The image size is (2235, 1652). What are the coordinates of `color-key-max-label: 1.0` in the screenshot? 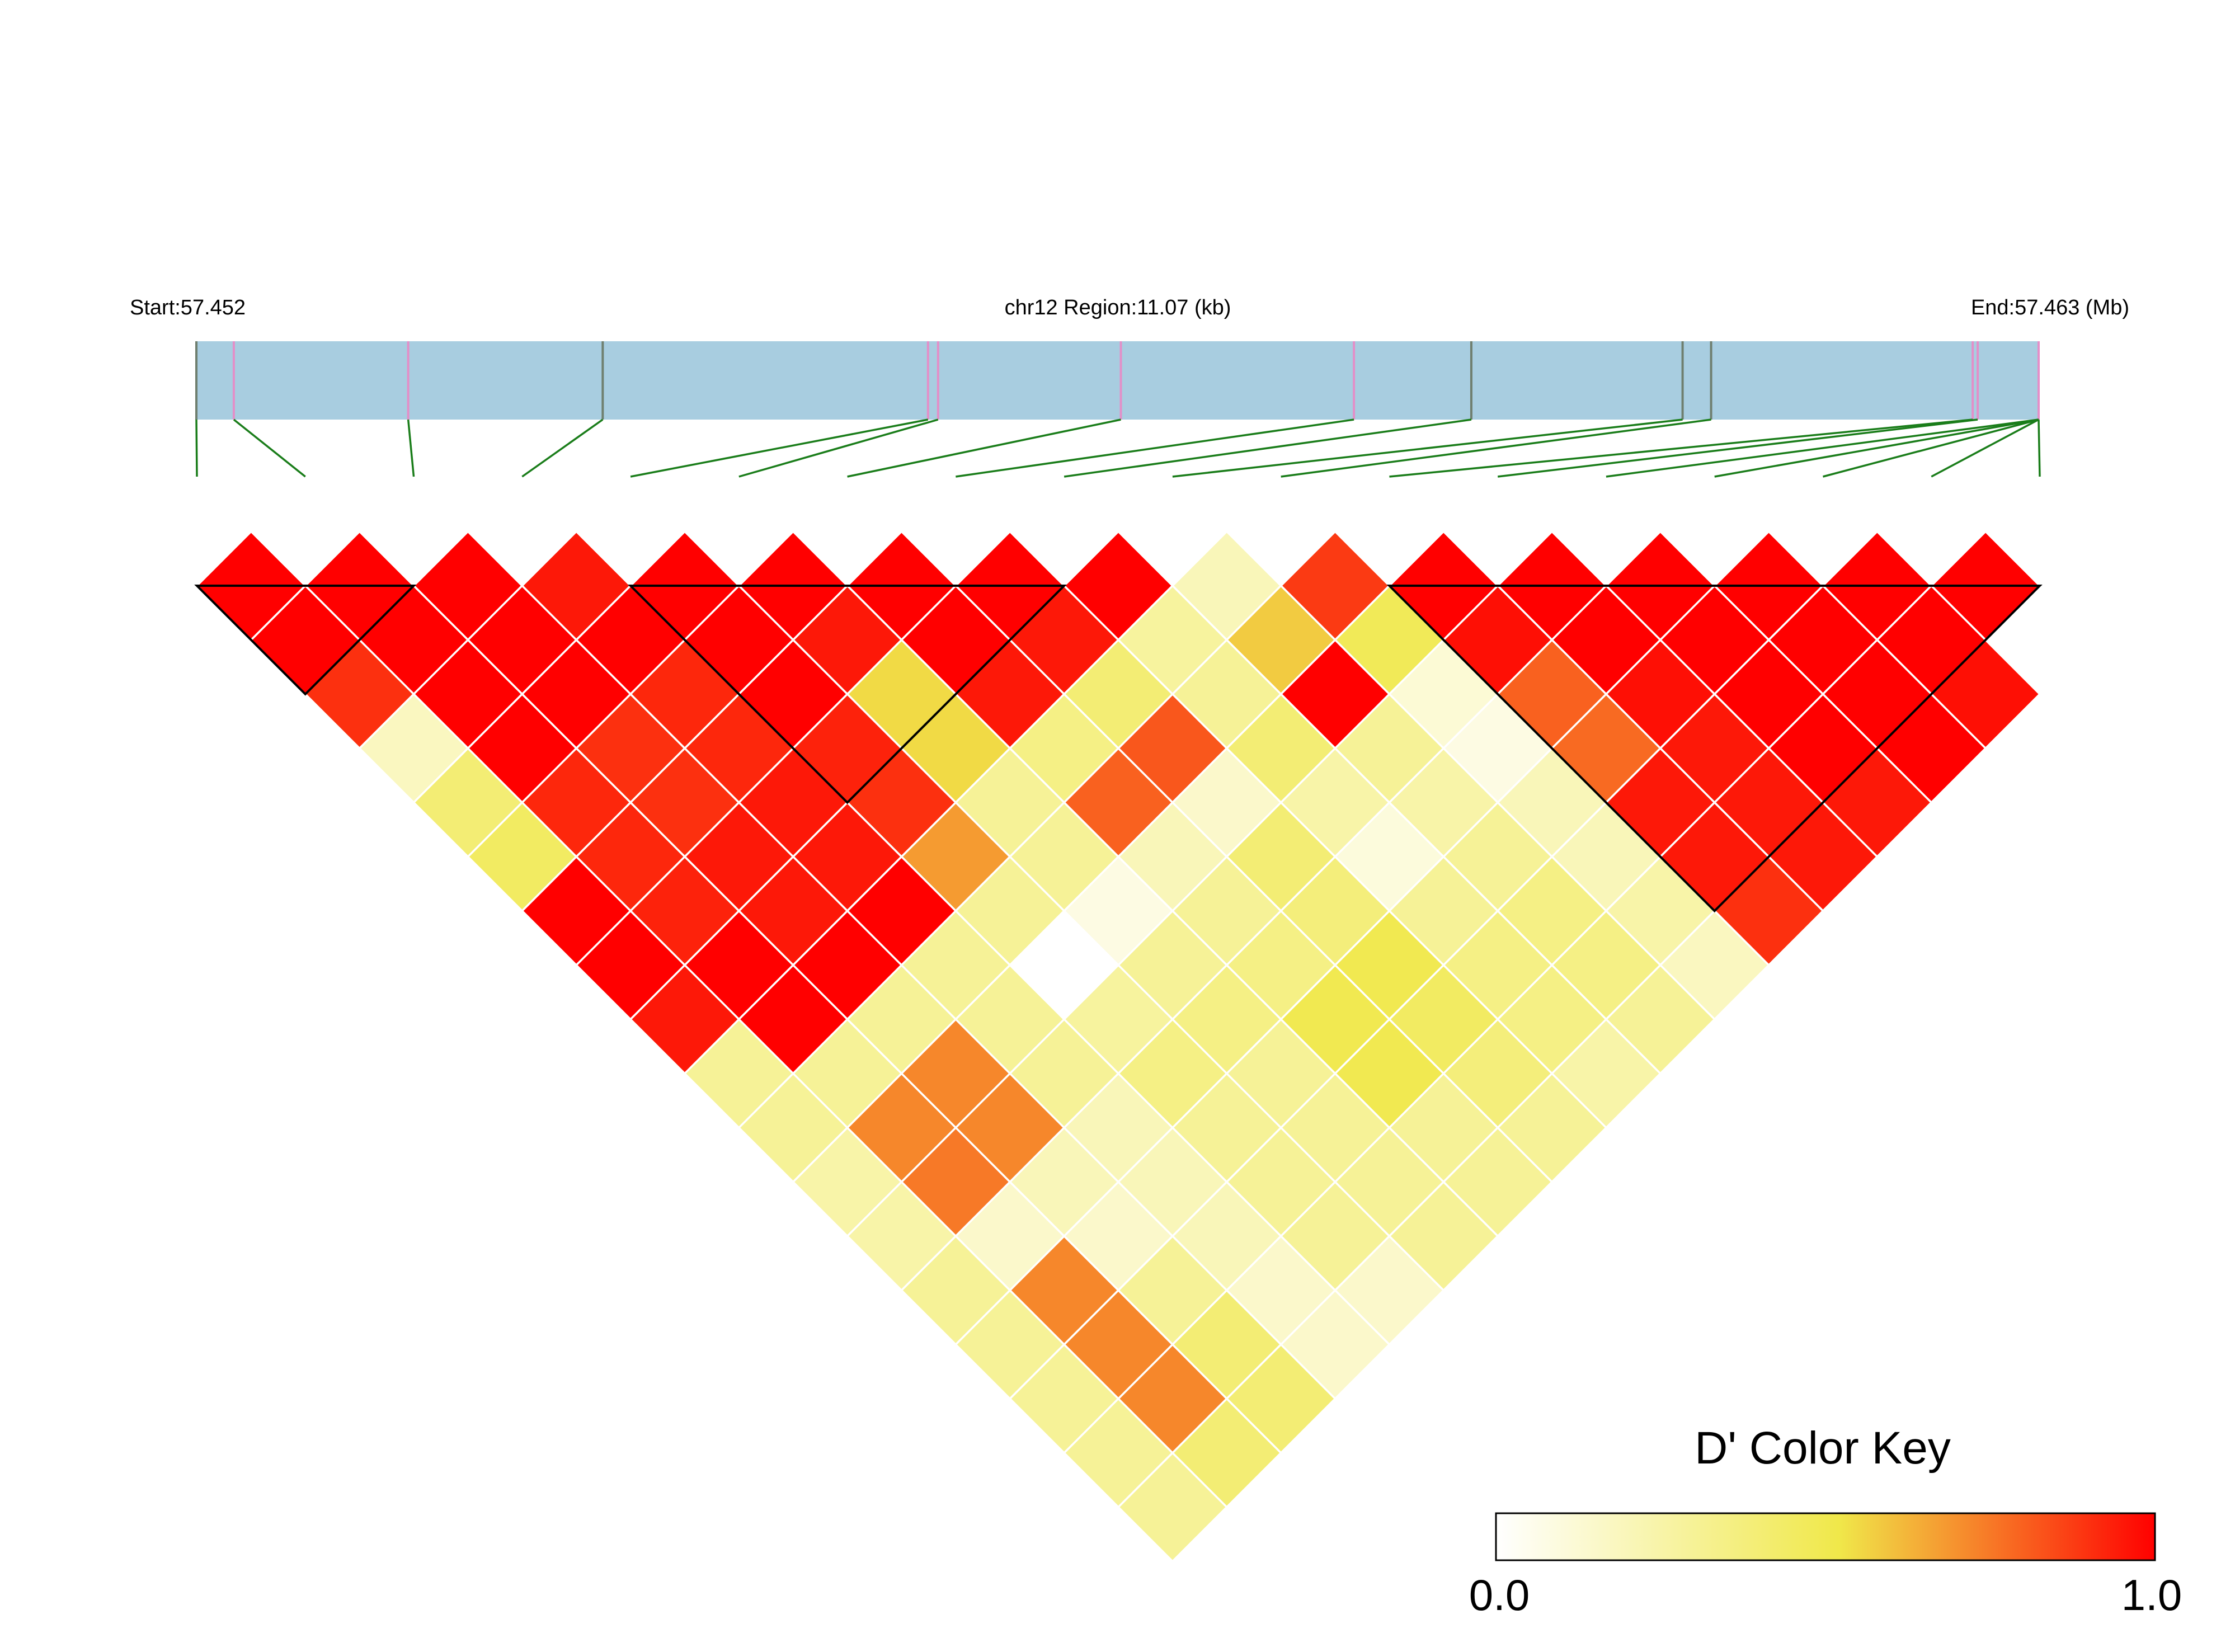 It's located at (2151, 1595).